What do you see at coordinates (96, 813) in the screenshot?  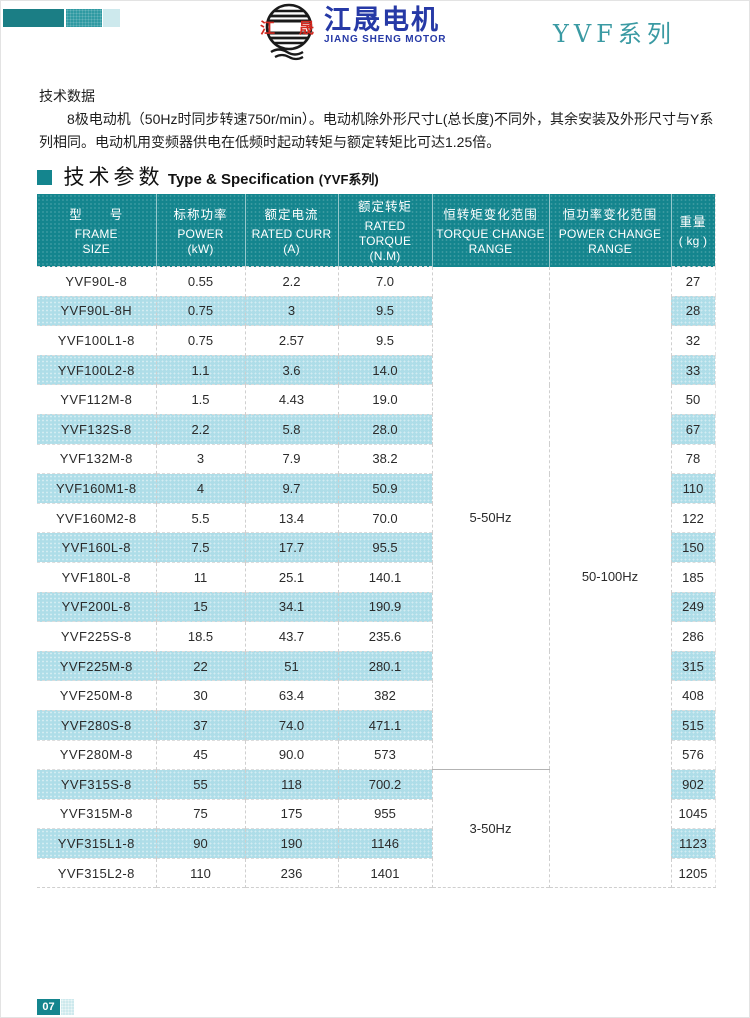 I see `model-cell: YVF315M-8` at bounding box center [96, 813].